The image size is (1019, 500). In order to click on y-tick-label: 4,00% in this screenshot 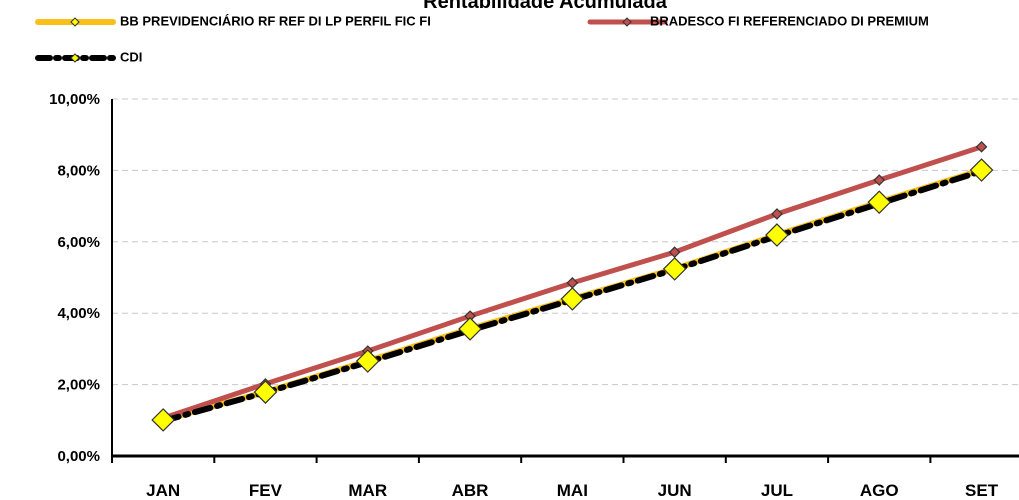, I will do `click(78, 313)`.